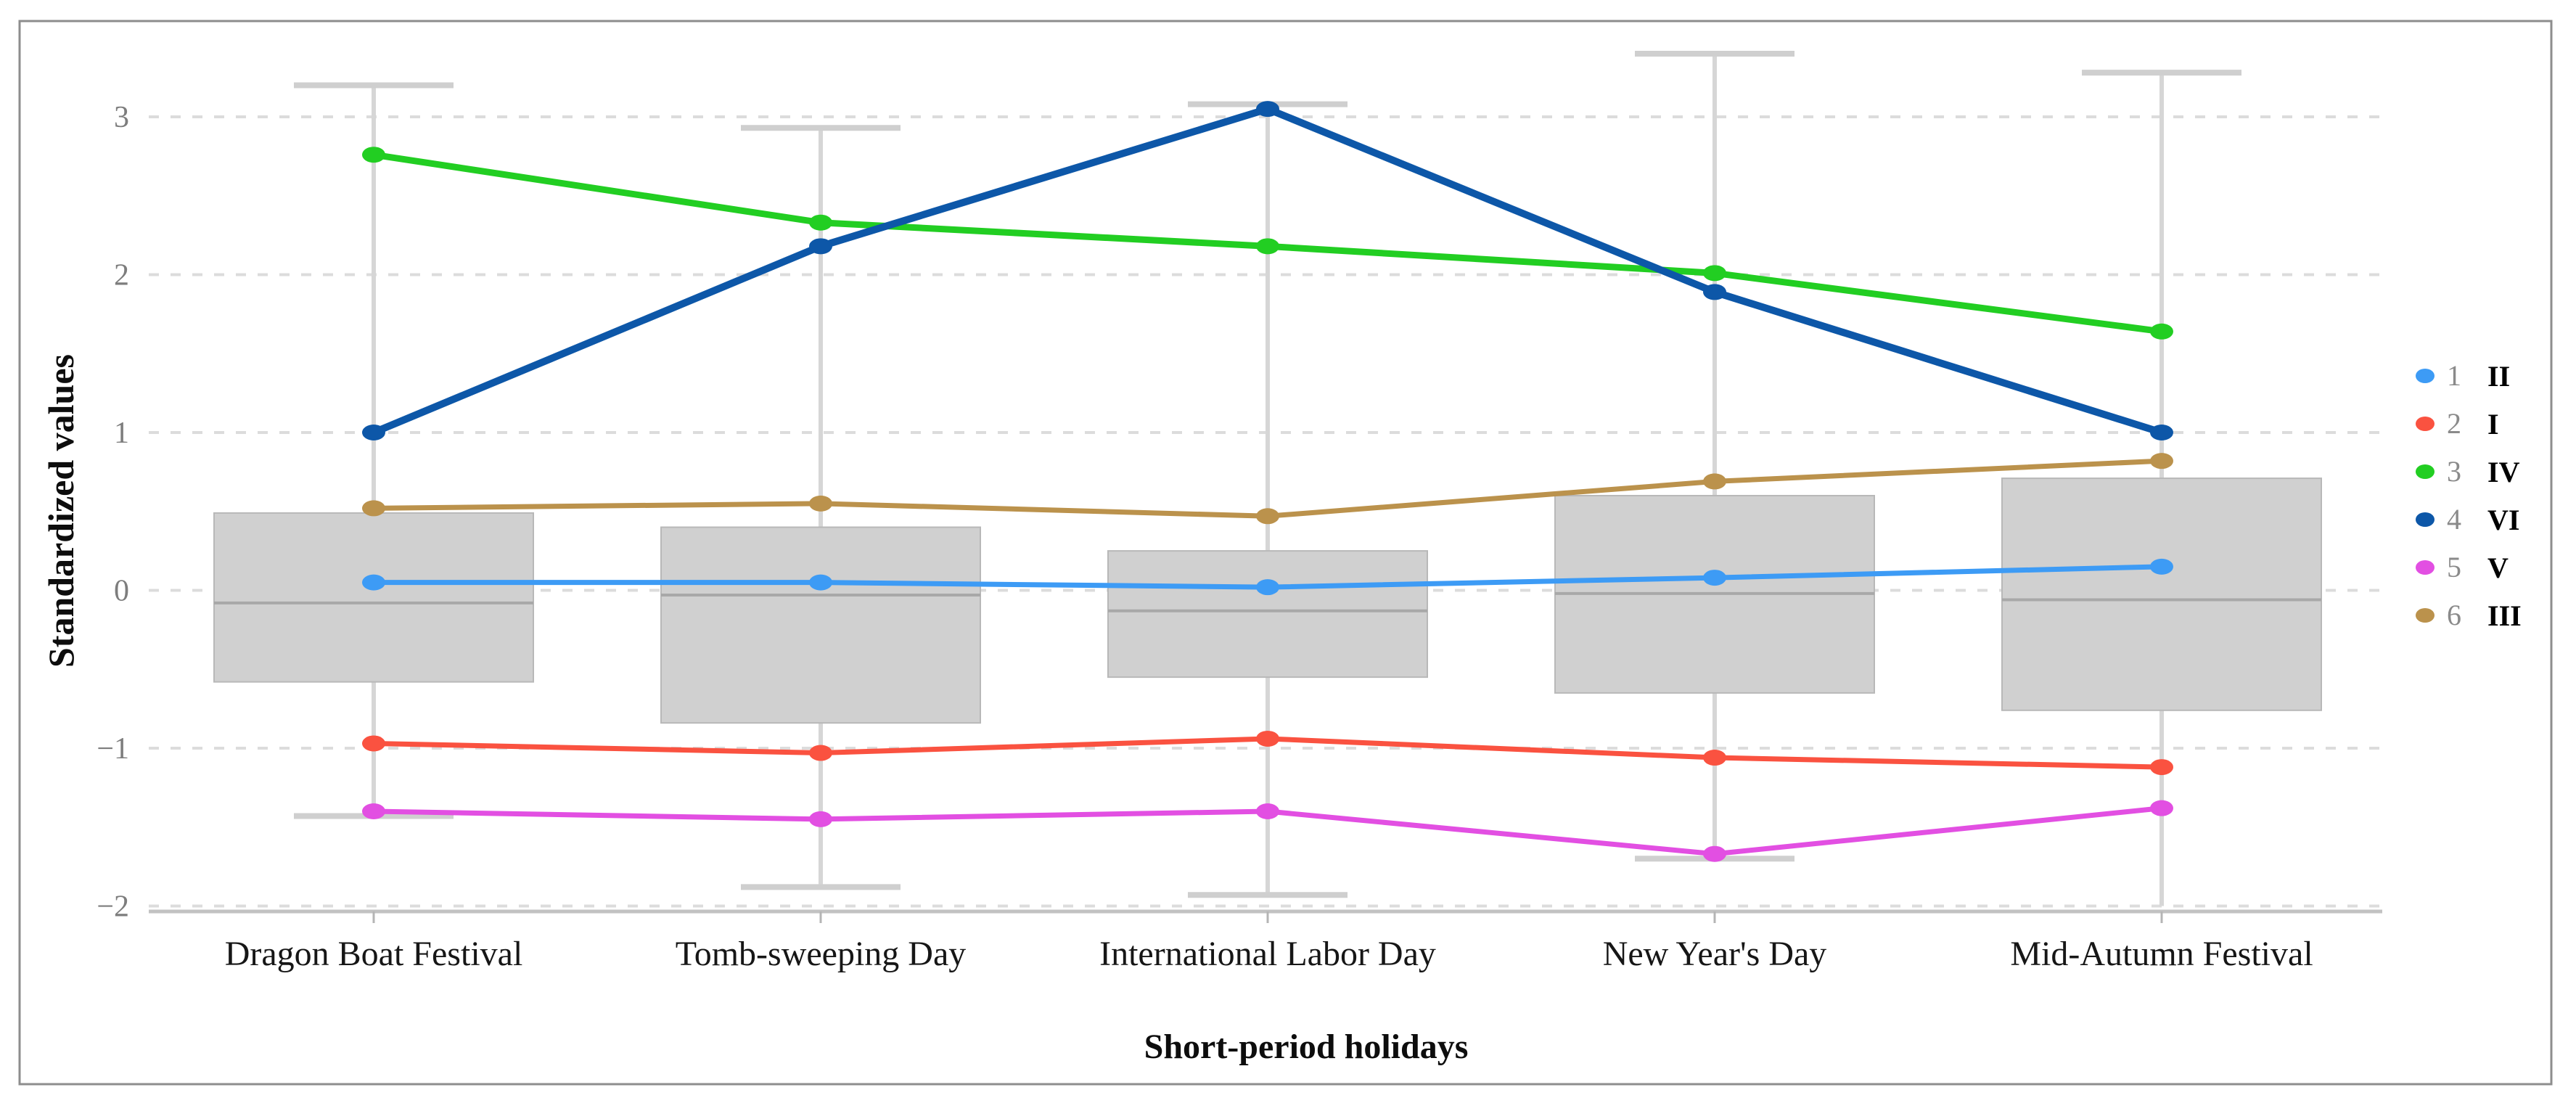 Image resolution: width=2576 pixels, height=1119 pixels. Describe the element at coordinates (2454, 423) in the screenshot. I see `legend-number-2: 2` at that location.